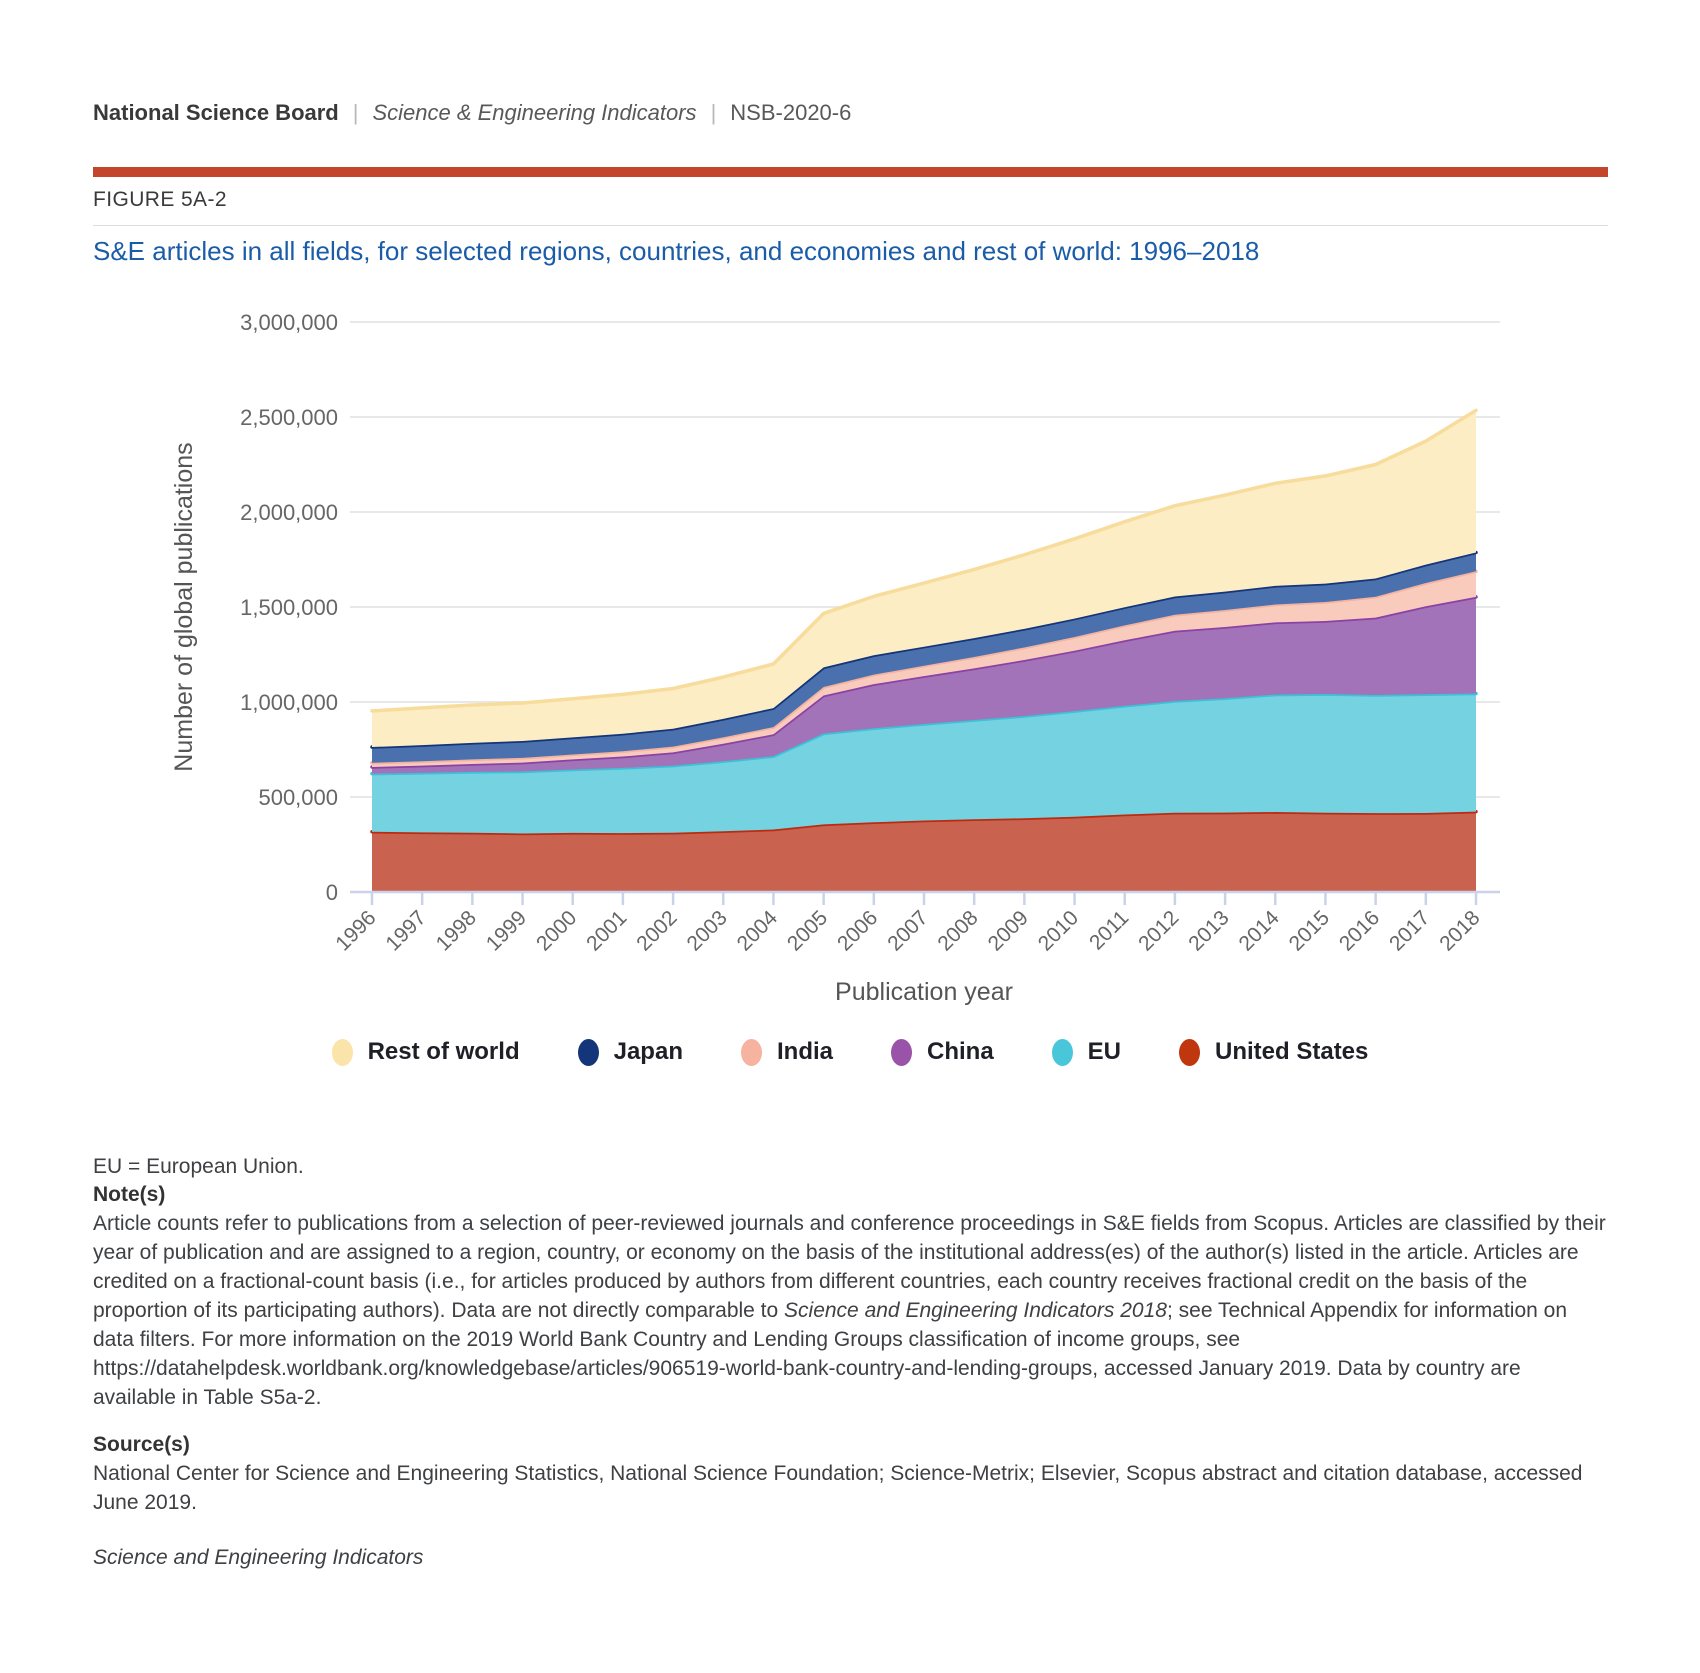 Image resolution: width=1700 pixels, height=1673 pixels. What do you see at coordinates (1086, 1052) in the screenshot?
I see `legend-item-eu: EU` at bounding box center [1086, 1052].